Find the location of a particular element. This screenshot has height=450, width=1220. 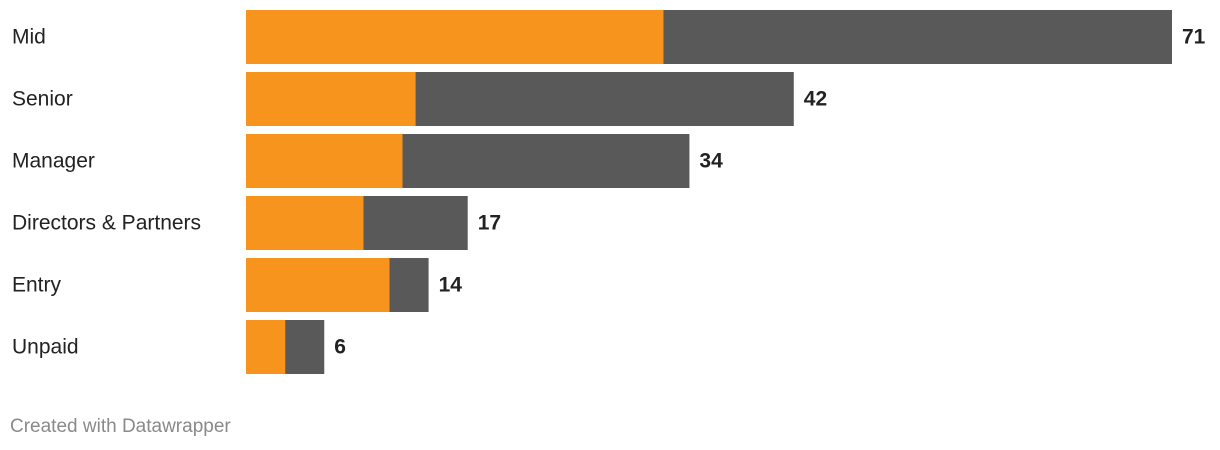

total-label: 42 is located at coordinates (815, 99).